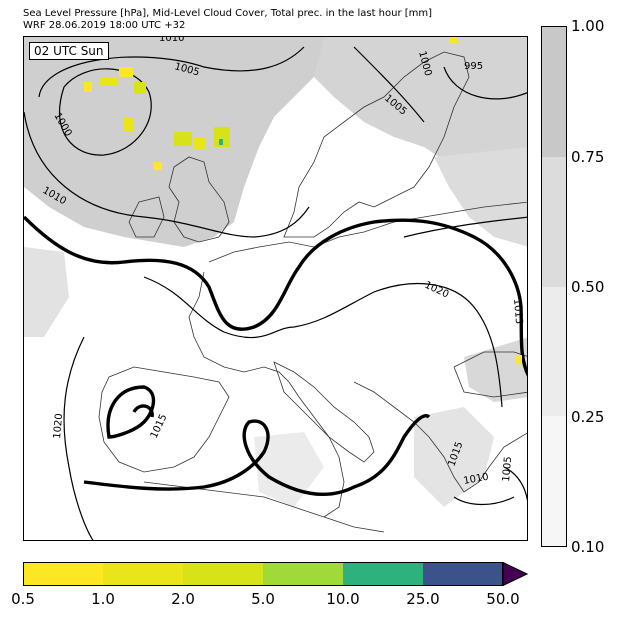  Describe the element at coordinates (131, 412) in the screenshot. I see `isobar-1020-iberia` at that location.